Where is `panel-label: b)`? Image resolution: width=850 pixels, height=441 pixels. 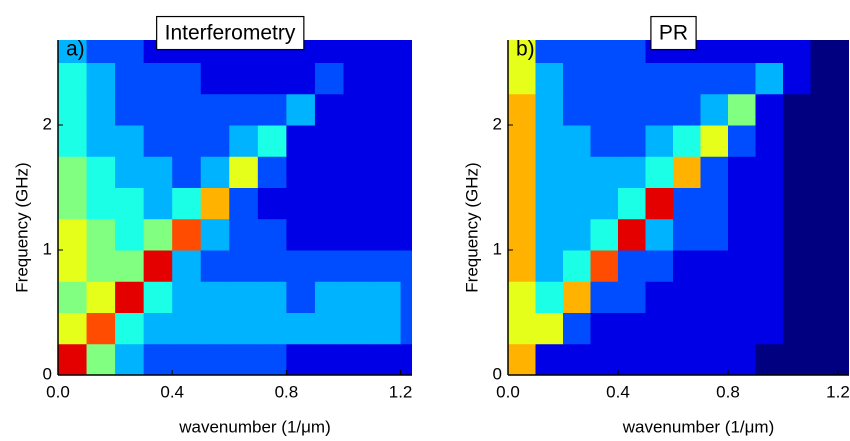 panel-label: b) is located at coordinates (525, 49).